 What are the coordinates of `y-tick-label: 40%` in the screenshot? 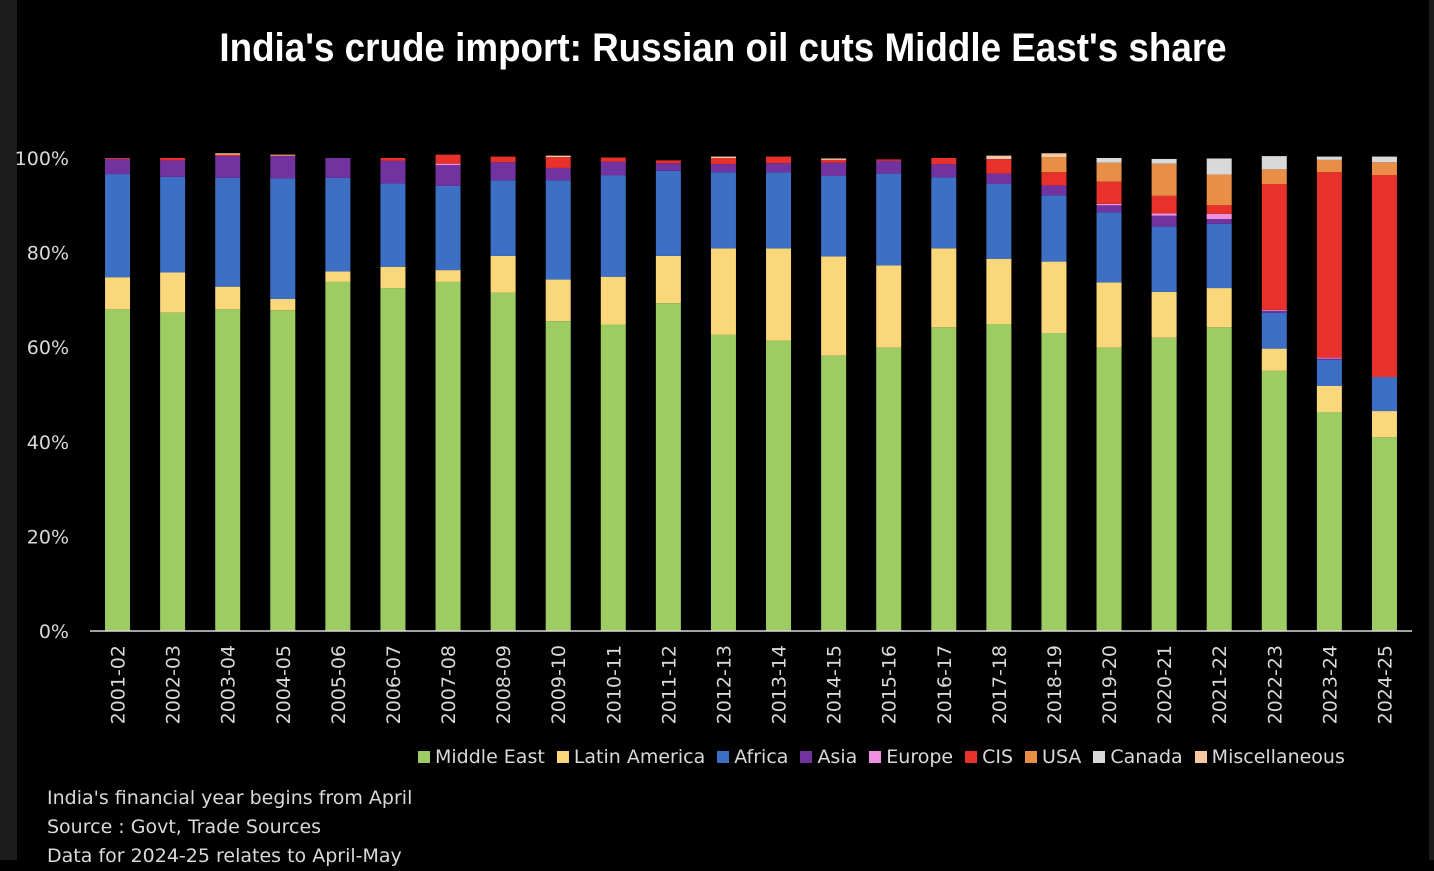 It's located at (48, 443).